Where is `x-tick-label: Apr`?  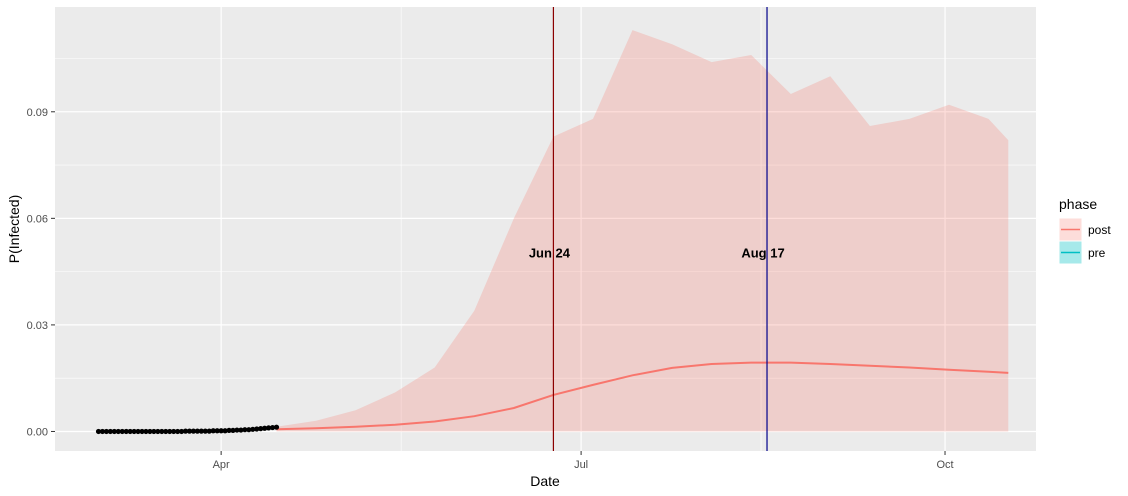 x-tick-label: Apr is located at coordinates (221, 465).